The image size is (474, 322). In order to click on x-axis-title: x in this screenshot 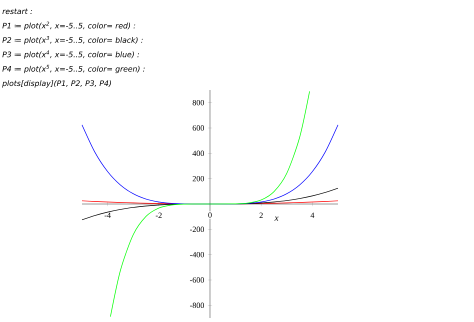, I will do `click(276, 218)`.